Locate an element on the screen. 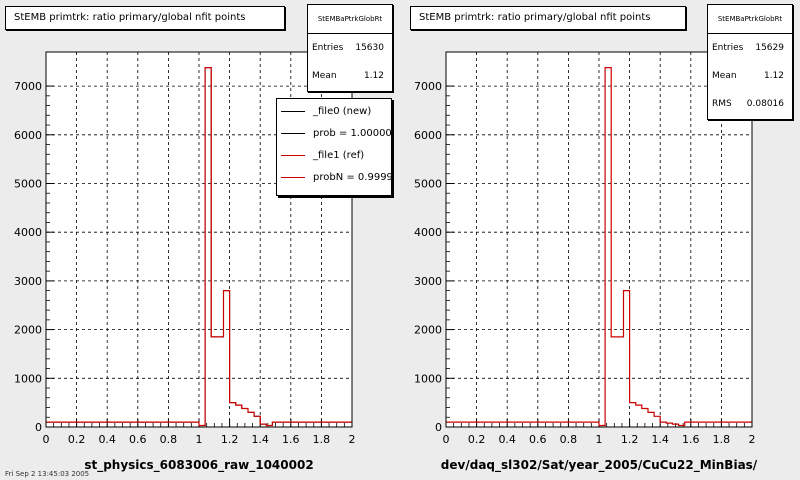  right-stats-rms-label: RMS is located at coordinates (722, 104).